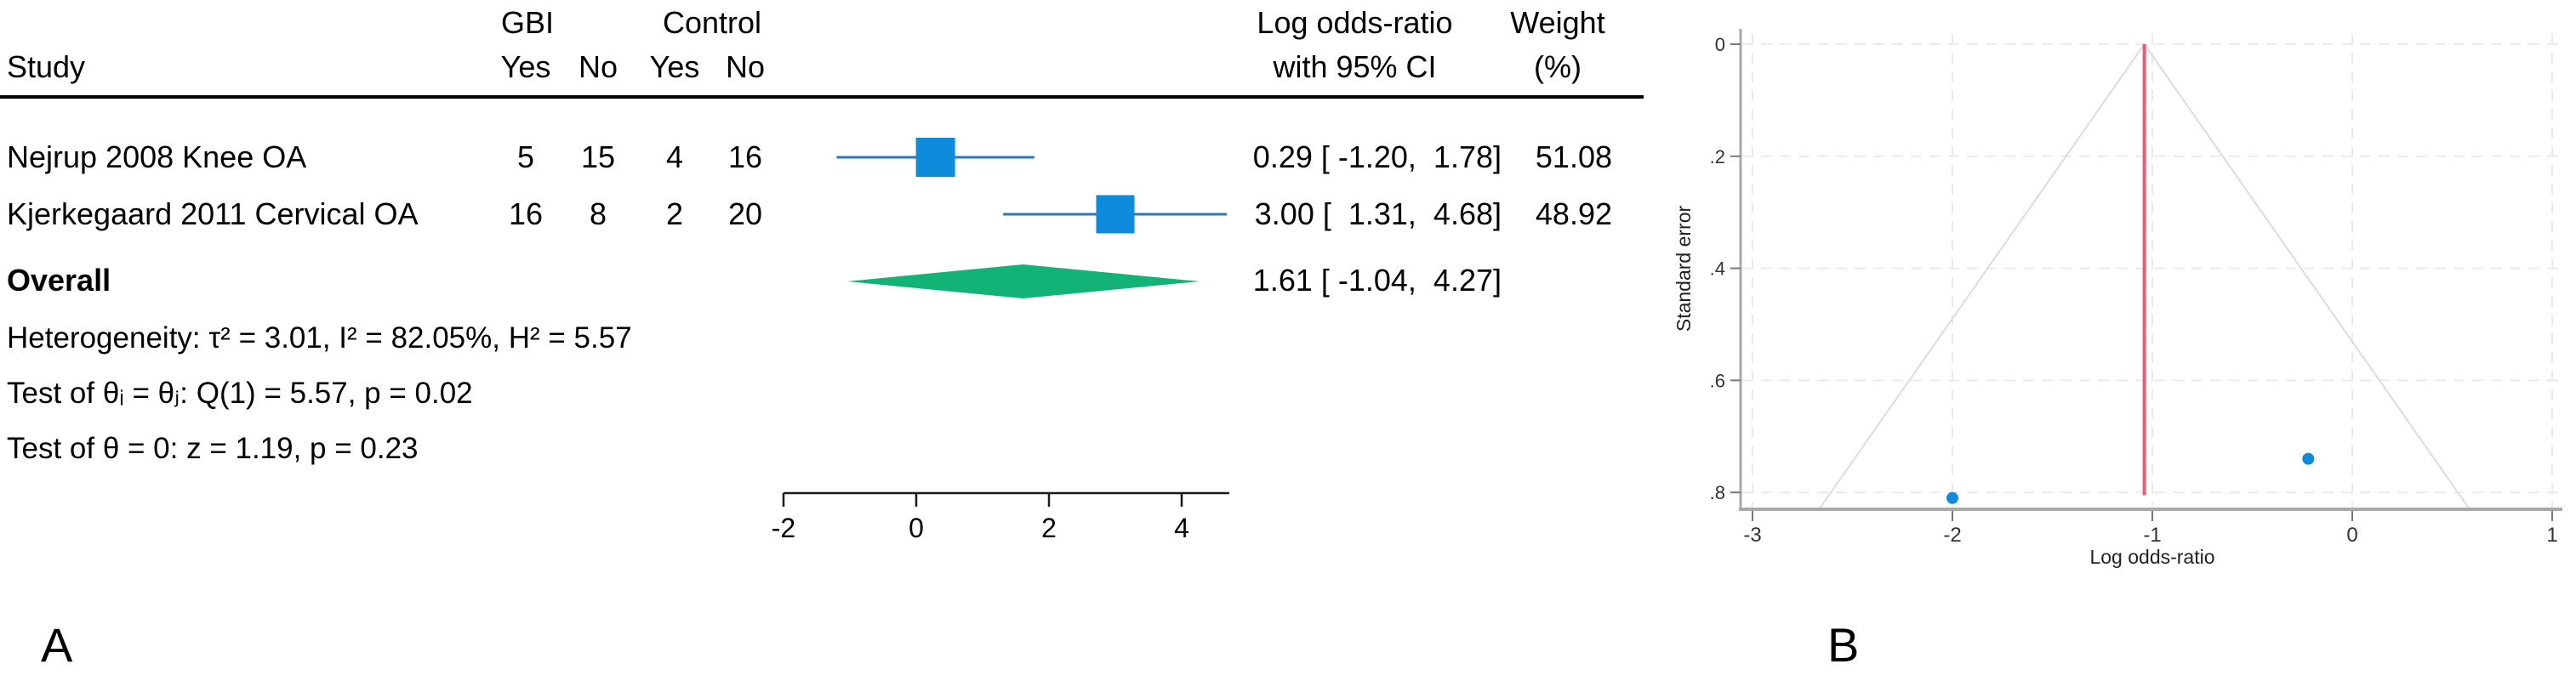  Describe the element at coordinates (1844, 645) in the screenshot. I see `panel-label-b: B` at that location.